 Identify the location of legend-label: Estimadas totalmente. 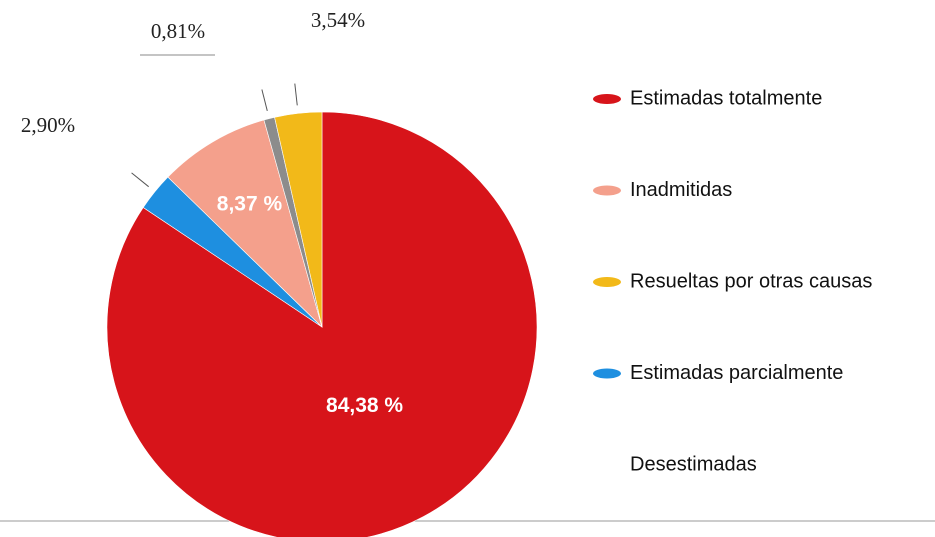
(726, 98).